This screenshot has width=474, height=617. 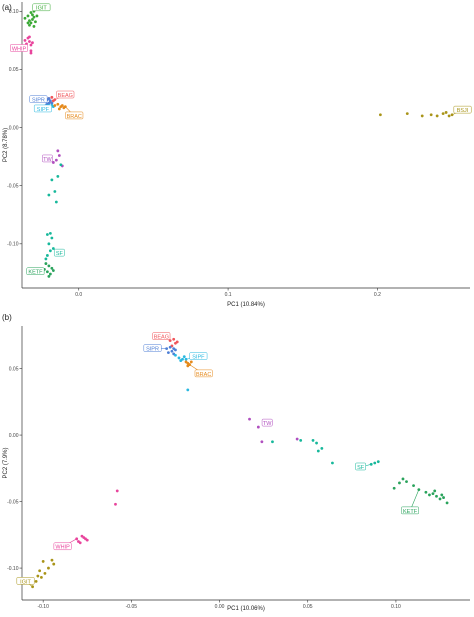 I want to click on group-label-sipf: SIPF, so click(x=198, y=357).